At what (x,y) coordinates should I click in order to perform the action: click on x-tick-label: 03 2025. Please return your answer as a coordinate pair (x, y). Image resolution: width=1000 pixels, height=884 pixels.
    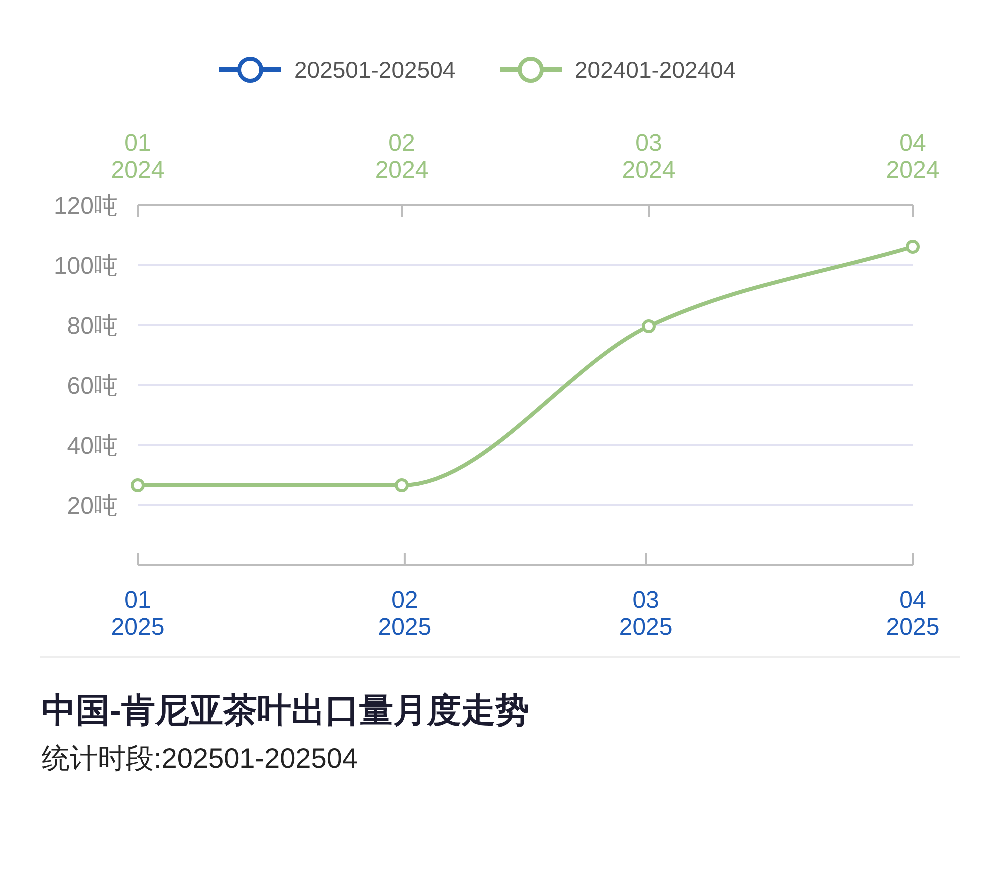
    Looking at the image, I should click on (646, 614).